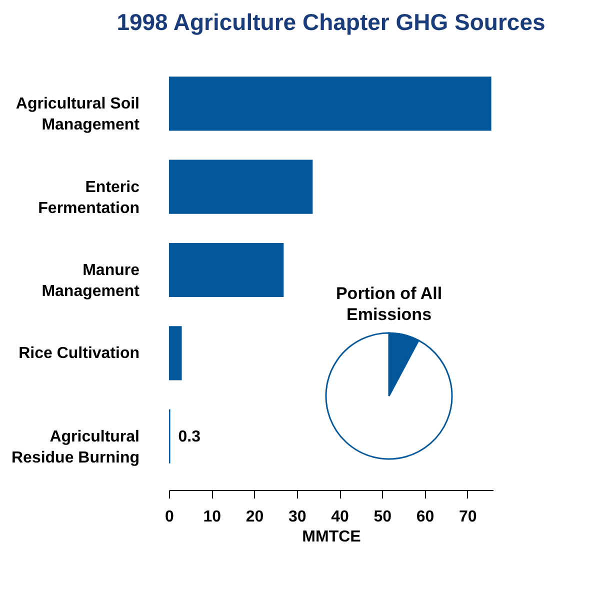  I want to click on y-tick-label: Rice Cultivation, so click(79, 353).